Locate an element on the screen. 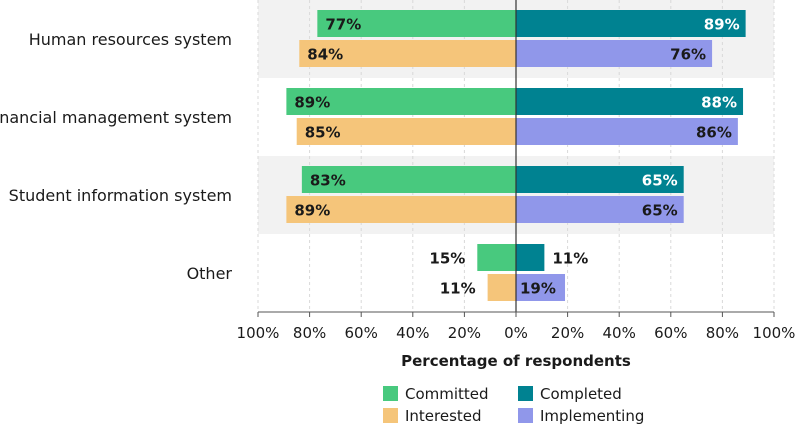  bar-label-committed: 89% is located at coordinates (312, 103).